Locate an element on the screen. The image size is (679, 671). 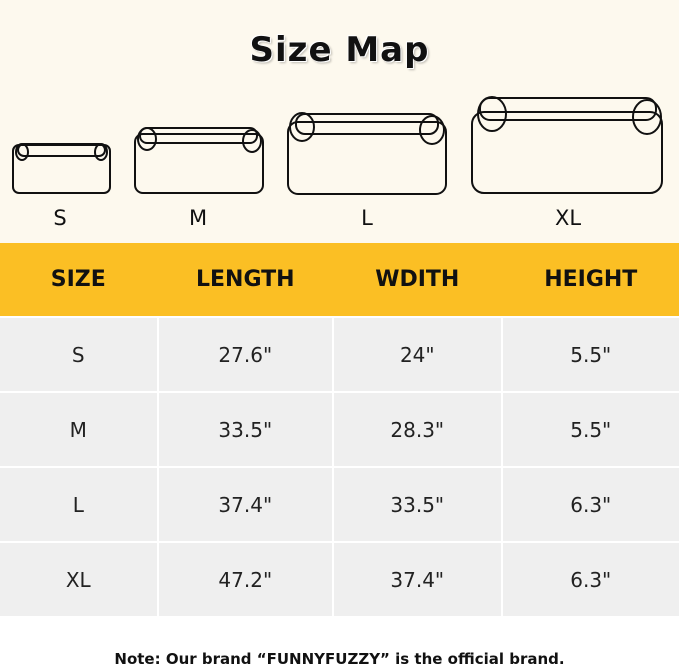
cell-size: L is located at coordinates (78, 504).